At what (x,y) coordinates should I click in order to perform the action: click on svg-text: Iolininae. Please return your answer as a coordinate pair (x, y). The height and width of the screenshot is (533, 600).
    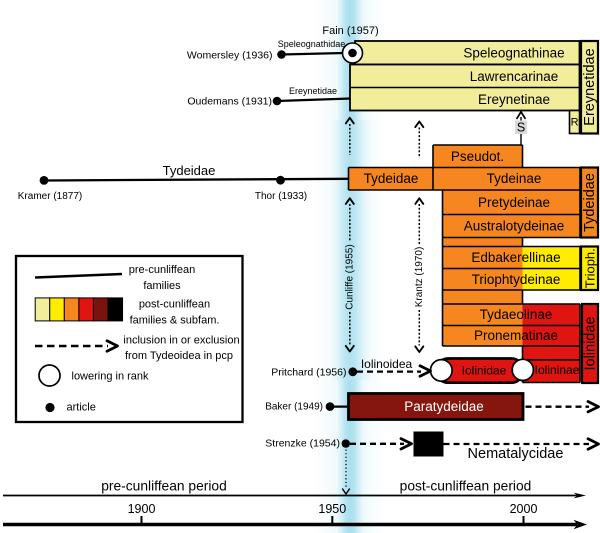
    Looking at the image, I should click on (557, 370).